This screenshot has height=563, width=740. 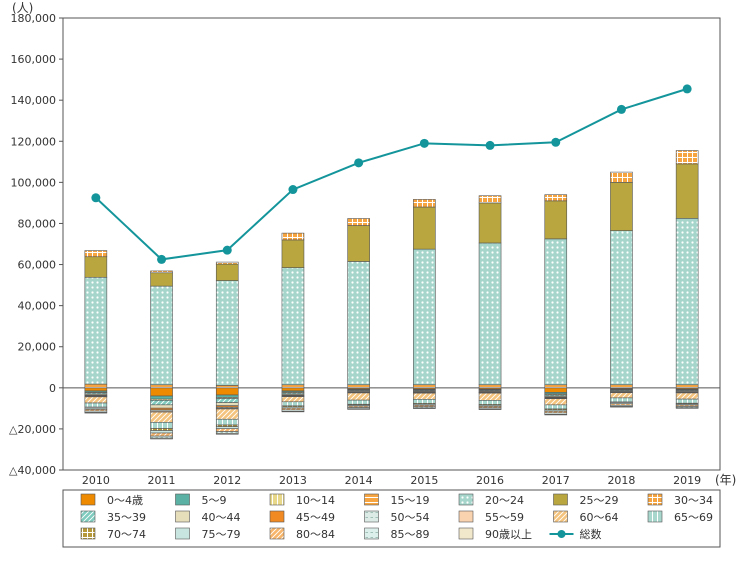 I want to click on legend-label: 75～79, so click(x=221, y=534).